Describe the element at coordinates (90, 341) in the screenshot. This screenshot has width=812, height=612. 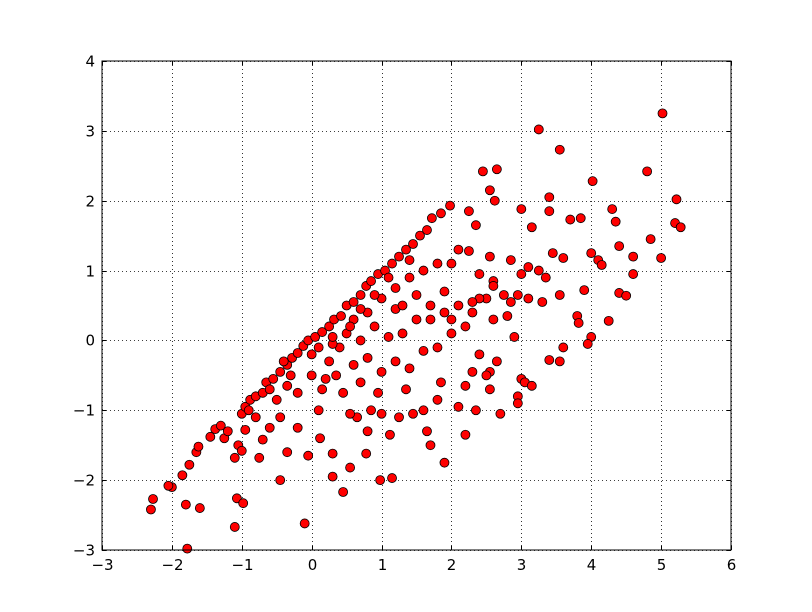
I see `y-tick-label: 0` at that location.